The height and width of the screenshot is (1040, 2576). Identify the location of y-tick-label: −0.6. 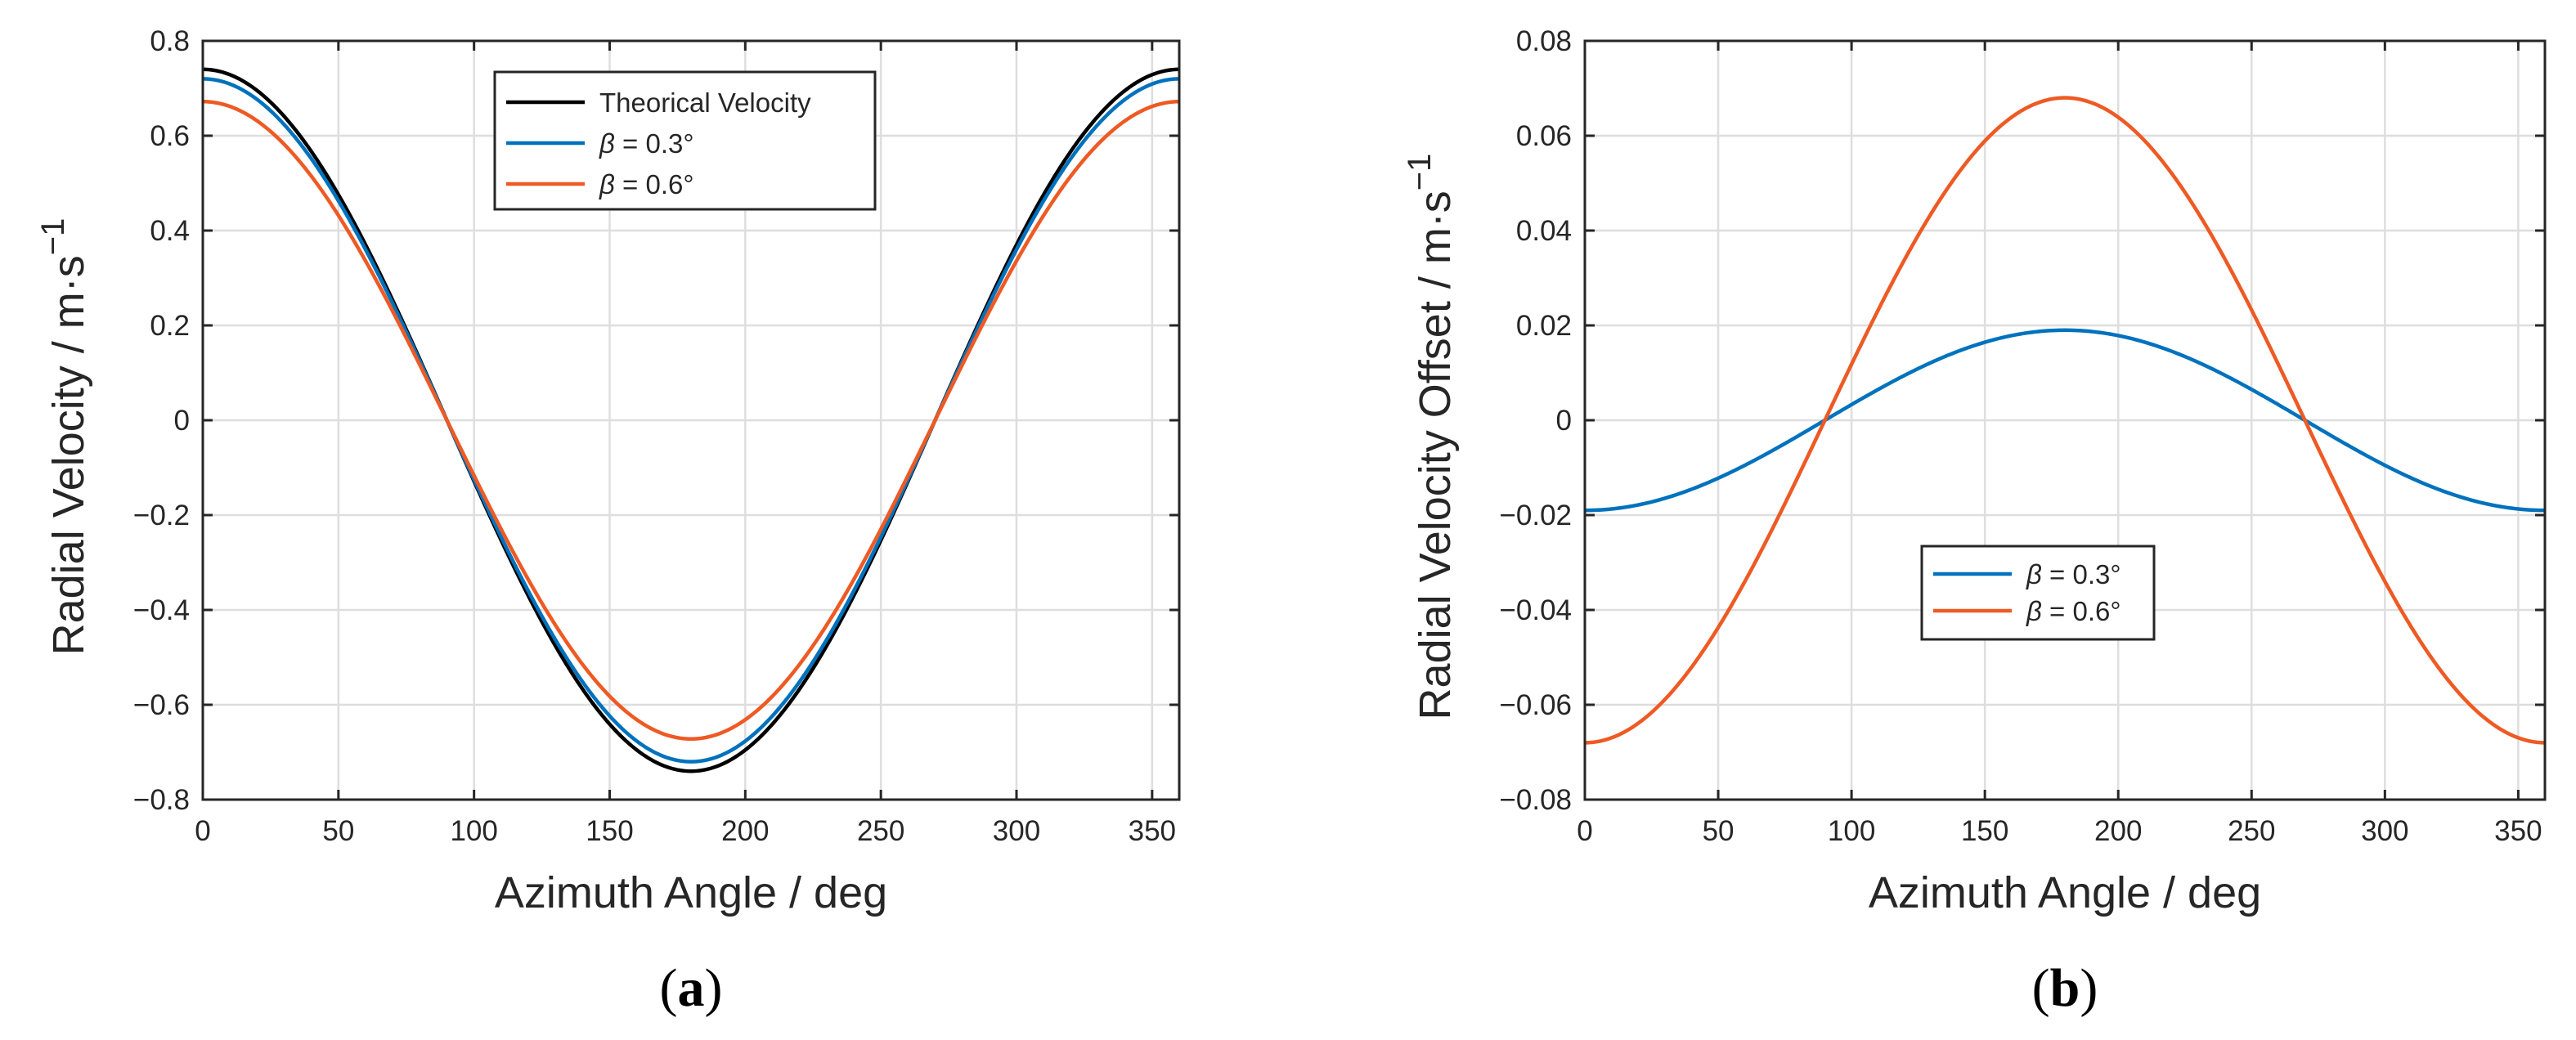
(161, 705).